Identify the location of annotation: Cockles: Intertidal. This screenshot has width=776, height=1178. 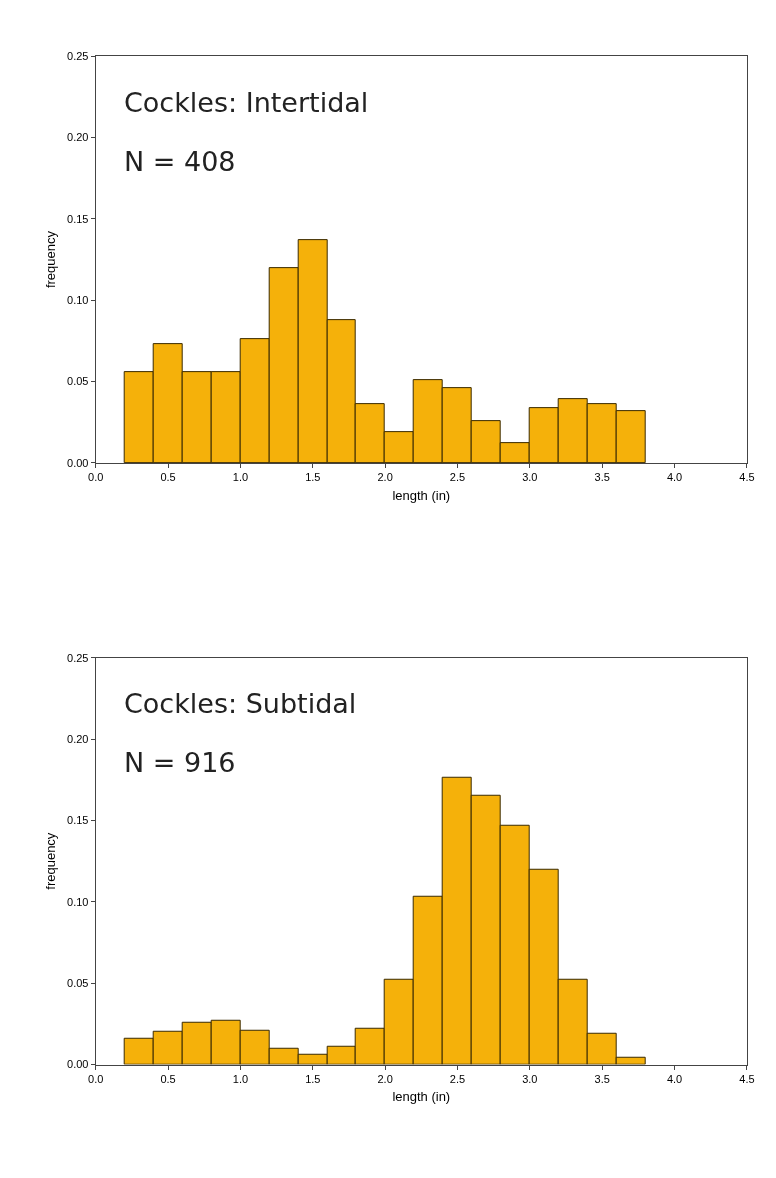
(246, 102).